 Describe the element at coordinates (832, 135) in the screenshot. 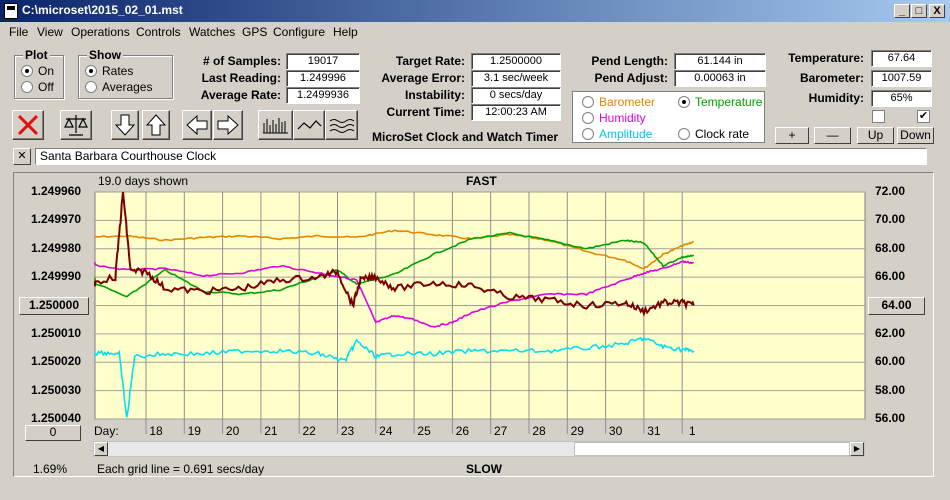

I see `zoom-out-button: —` at that location.